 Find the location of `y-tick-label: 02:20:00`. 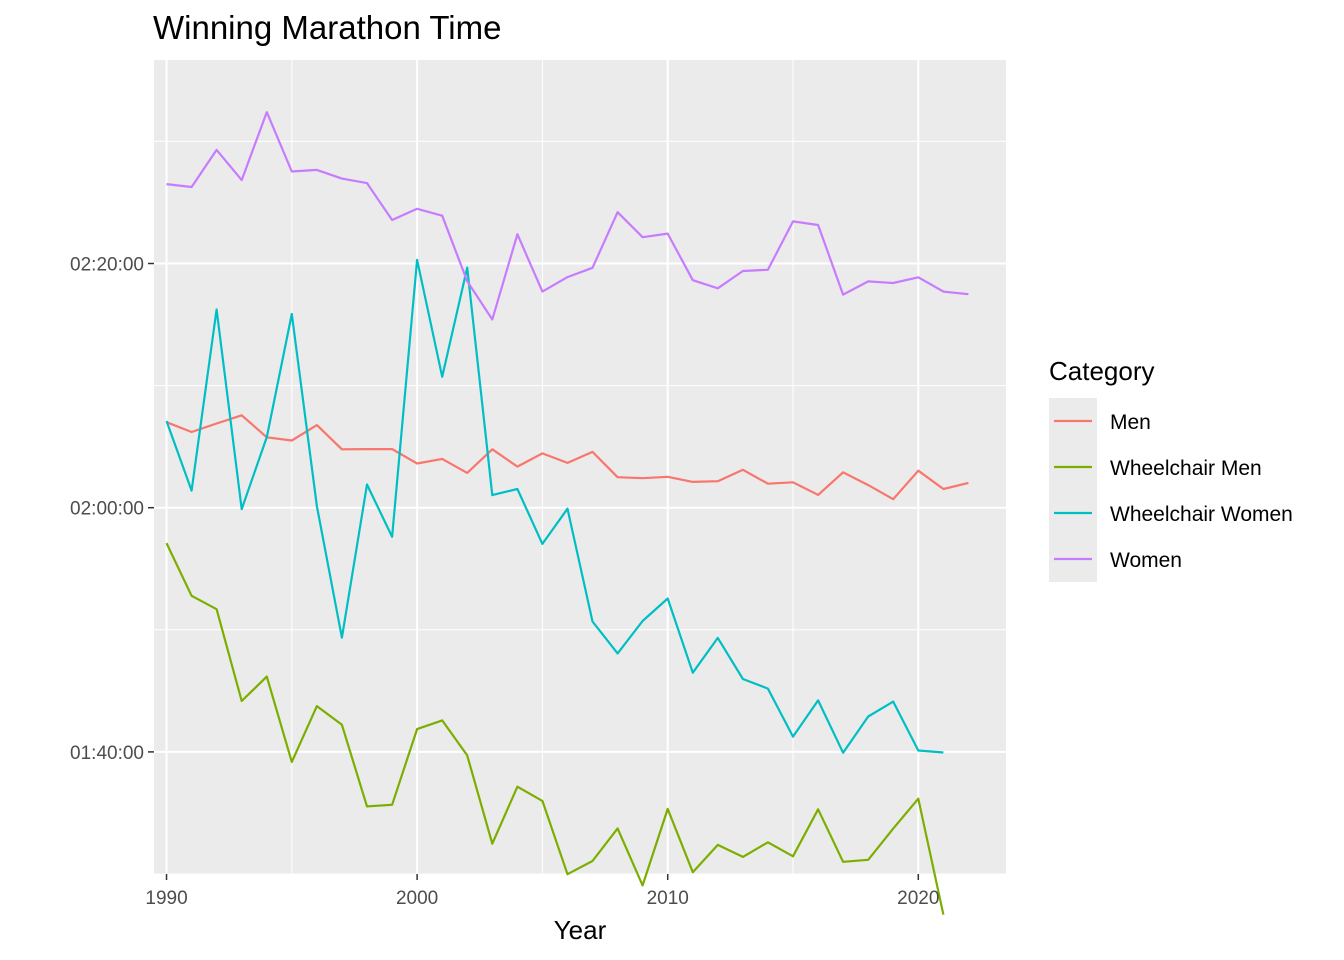

y-tick-label: 02:20:00 is located at coordinates (107, 265).